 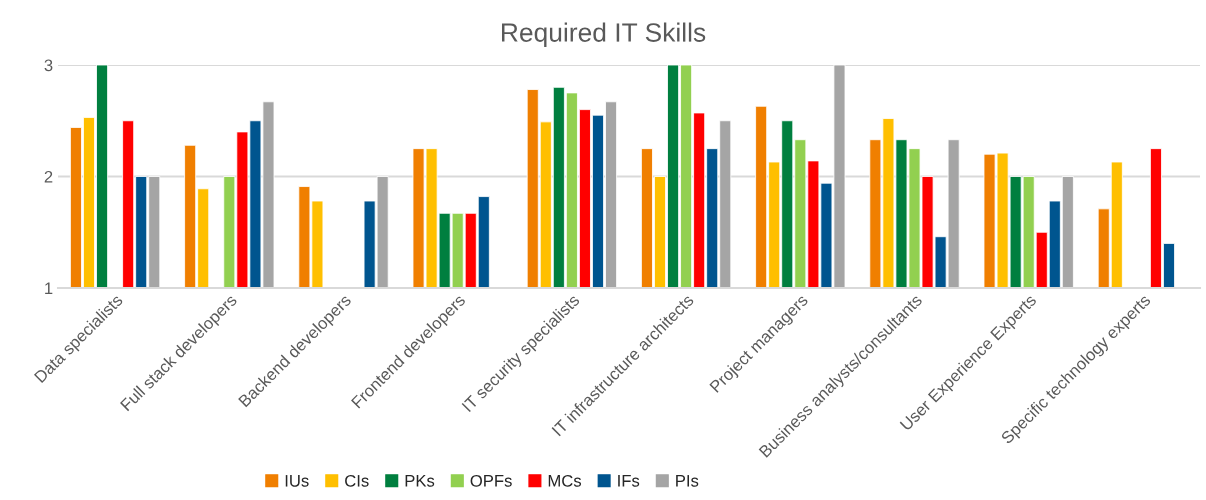 What do you see at coordinates (420, 481) in the screenshot?
I see `legend-label: PKs` at bounding box center [420, 481].